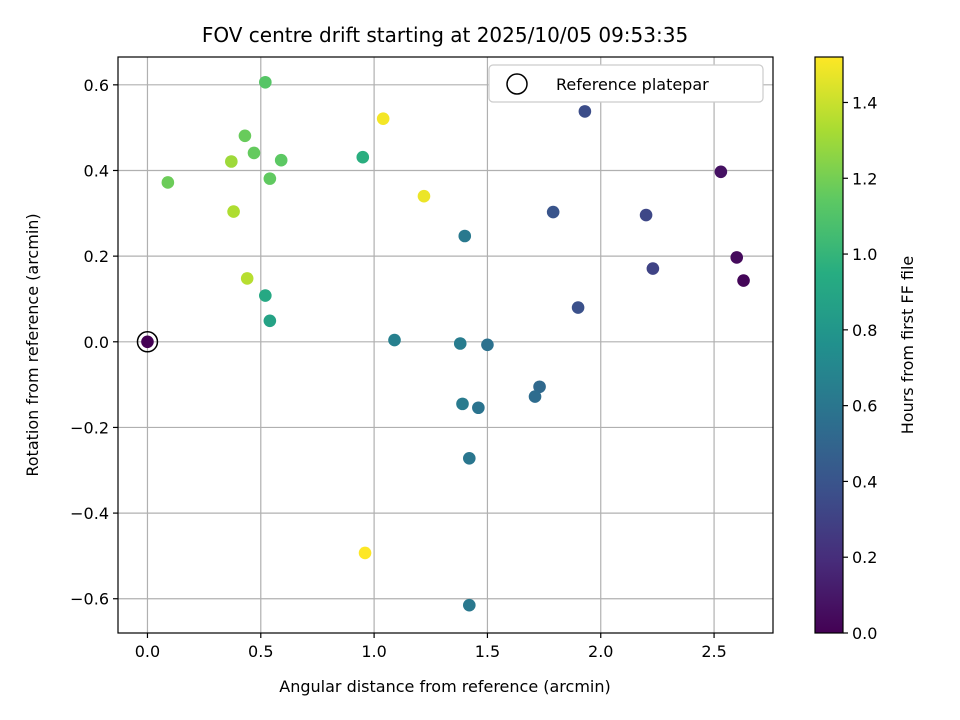 Image resolution: width=960 pixels, height=720 pixels. I want to click on x-axis-label: Angular distance from reference (arcmin), so click(444, 686).